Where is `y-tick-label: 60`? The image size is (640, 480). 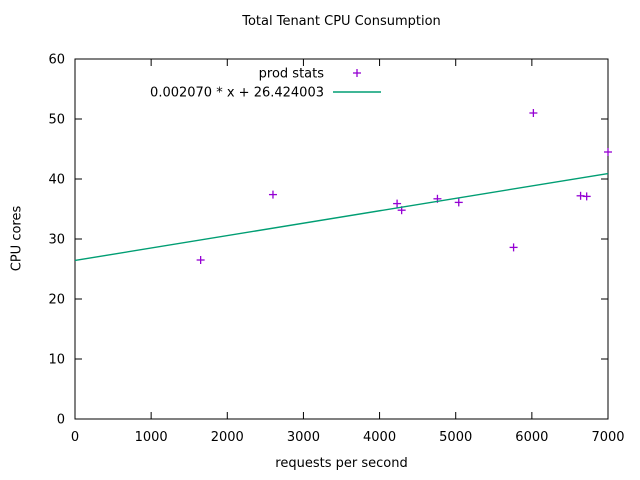
y-tick-label: 60 is located at coordinates (56, 60).